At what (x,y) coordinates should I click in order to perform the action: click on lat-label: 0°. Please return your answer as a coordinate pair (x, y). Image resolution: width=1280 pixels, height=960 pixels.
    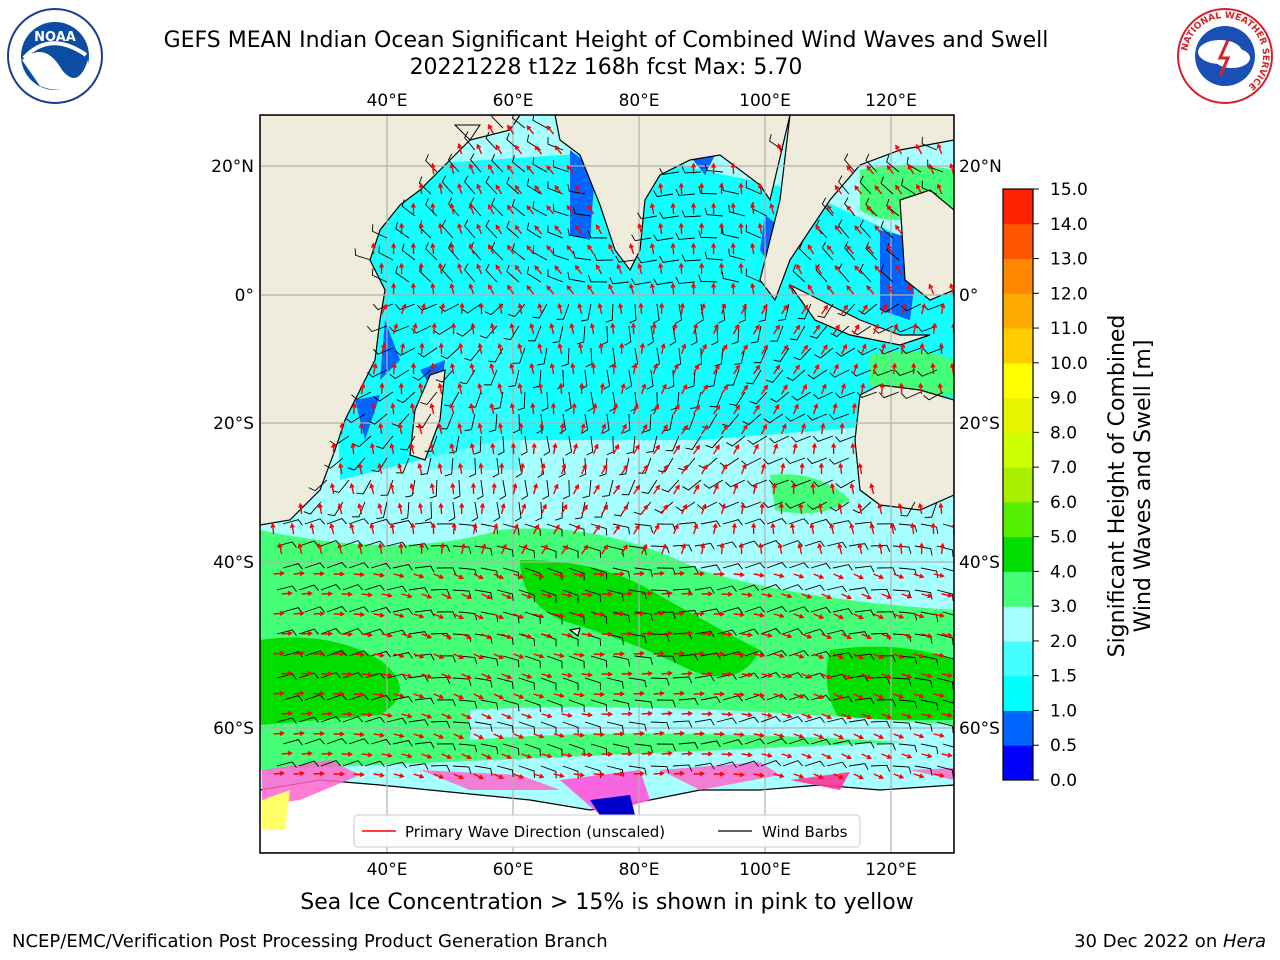
    Looking at the image, I should click on (968, 296).